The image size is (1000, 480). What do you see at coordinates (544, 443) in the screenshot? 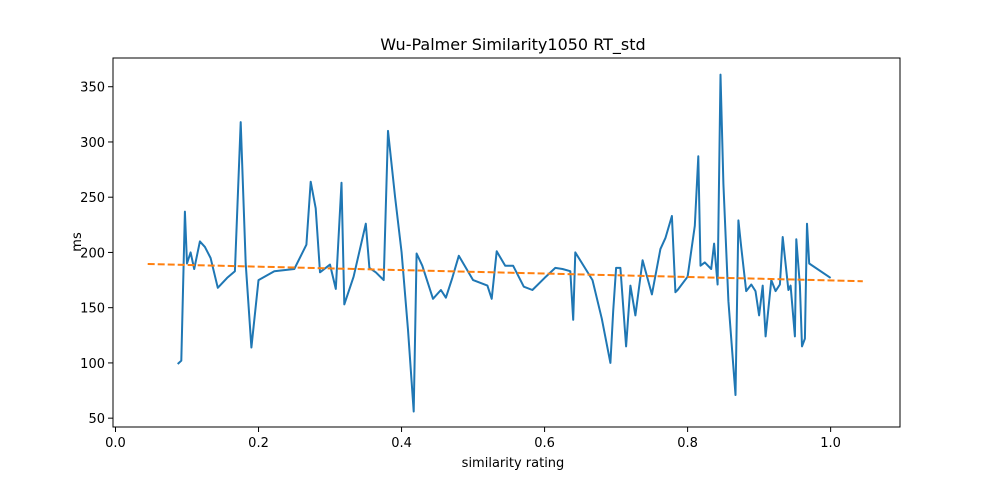
I see `x-tick-label: 0.6` at bounding box center [544, 443].